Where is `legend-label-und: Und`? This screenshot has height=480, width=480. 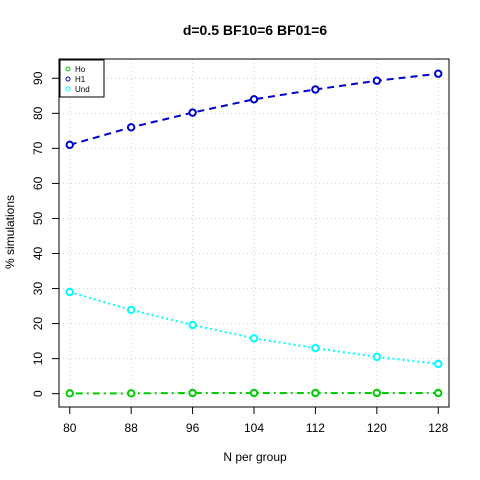
legend-label-und: Und is located at coordinates (82, 89).